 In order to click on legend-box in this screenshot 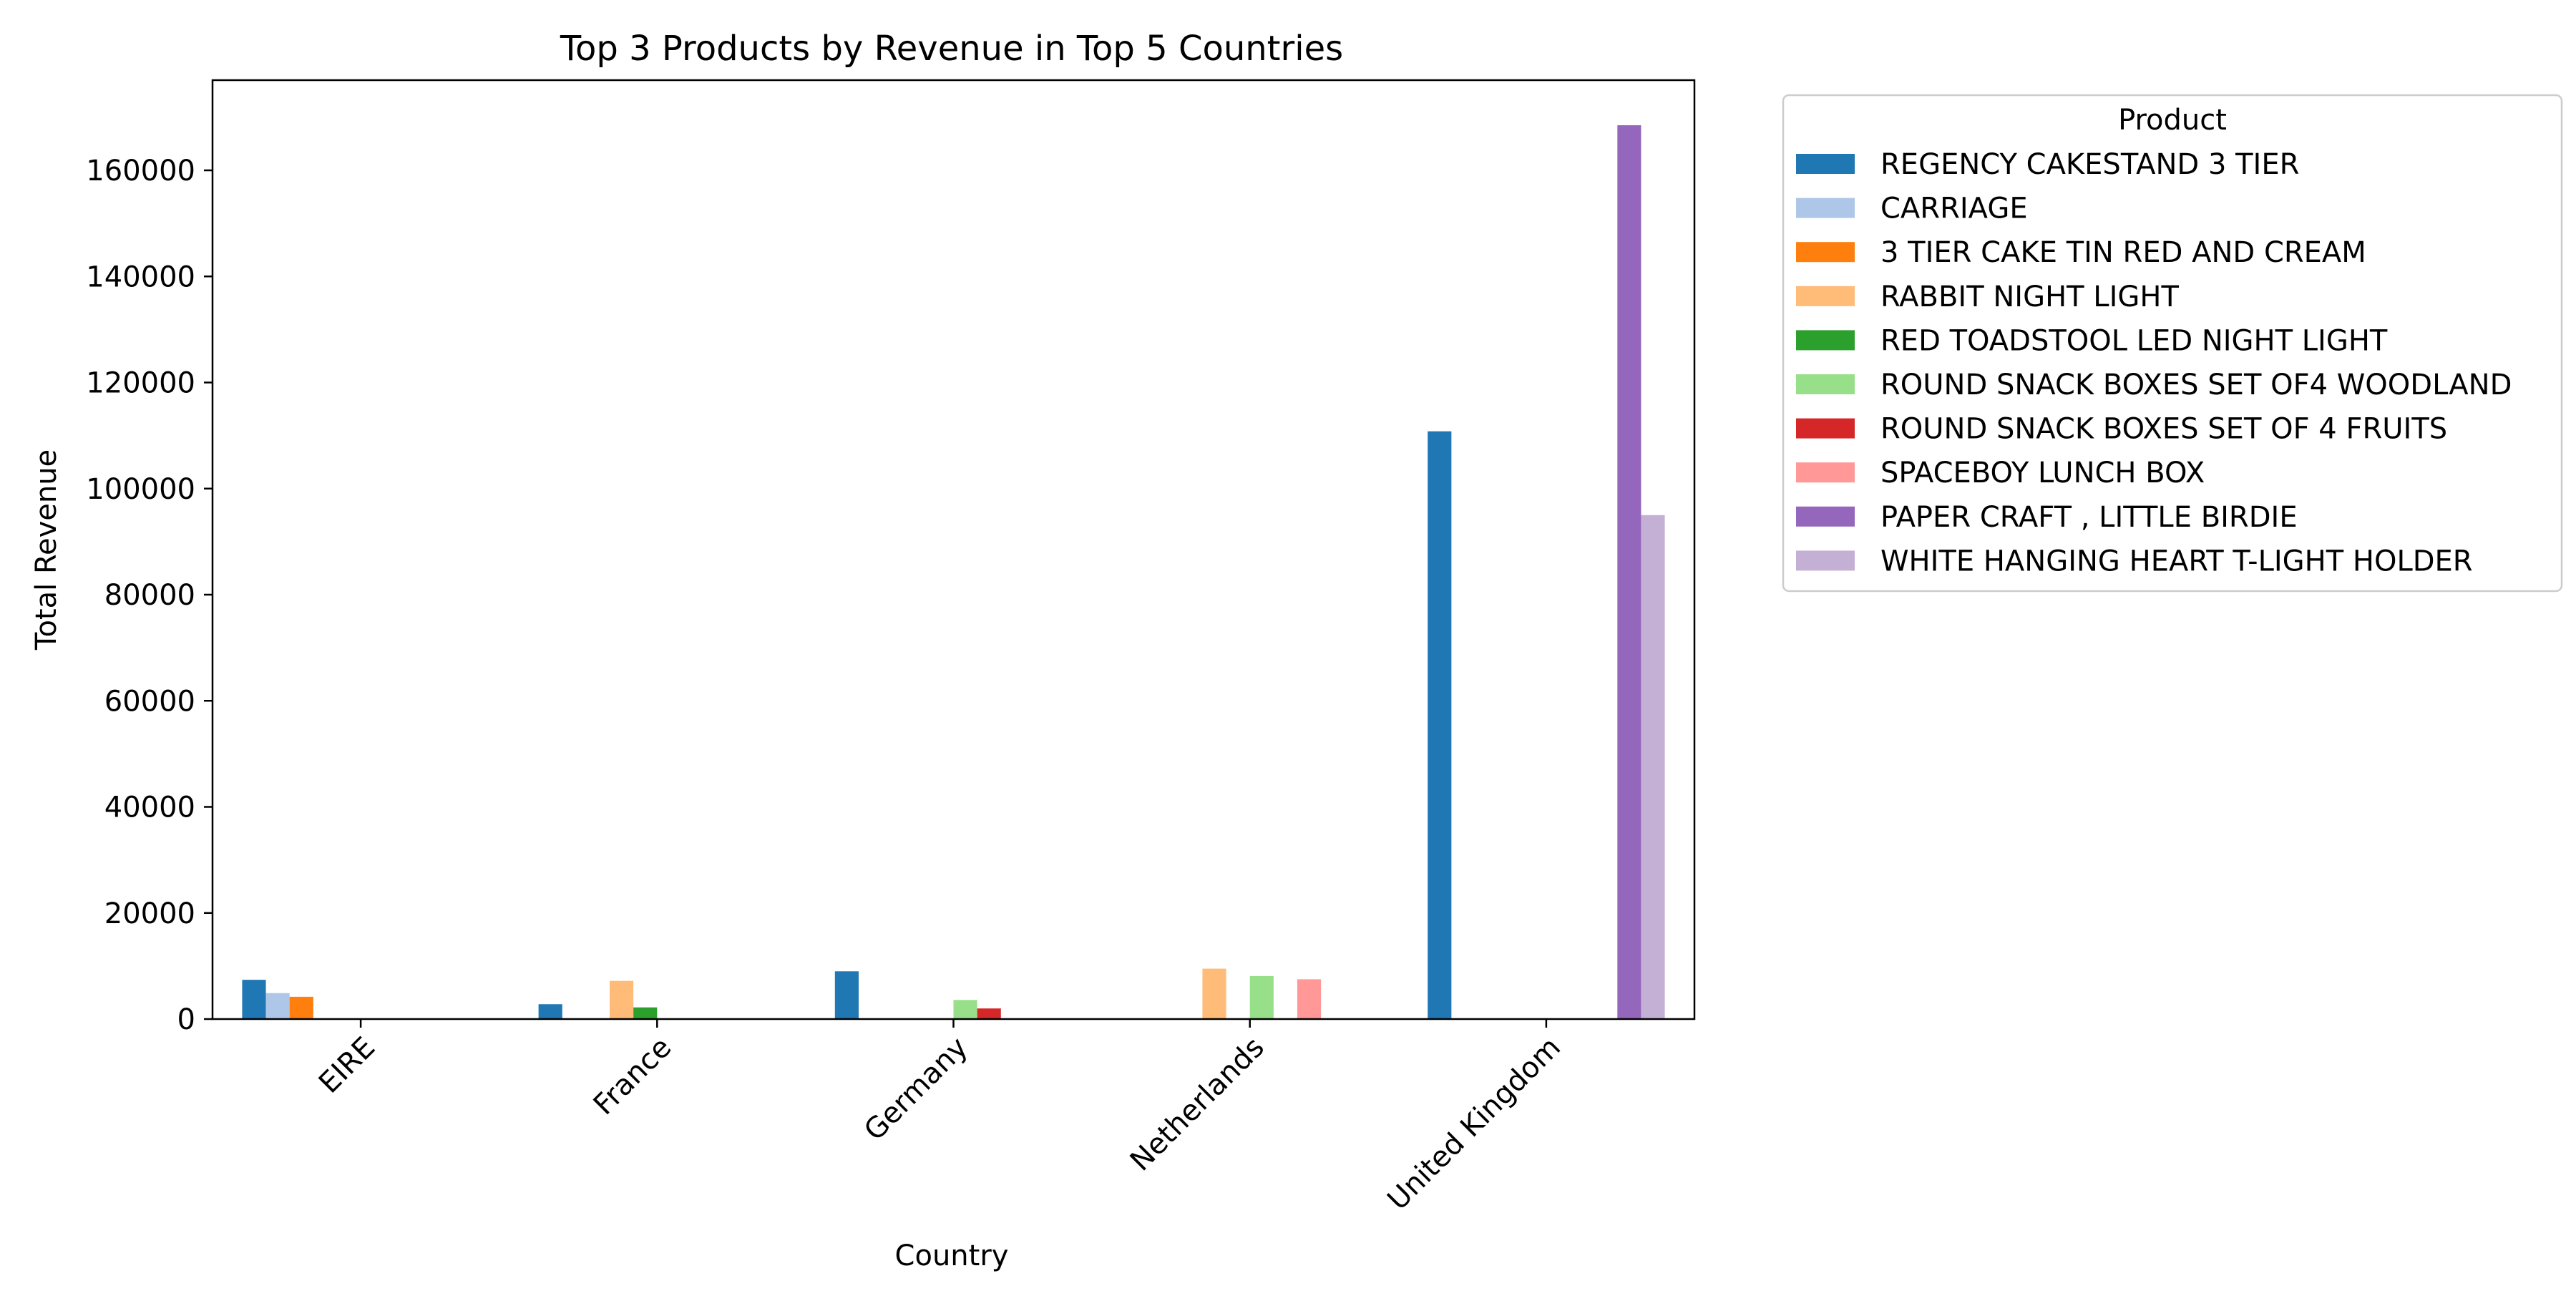, I will do `click(2172, 343)`.